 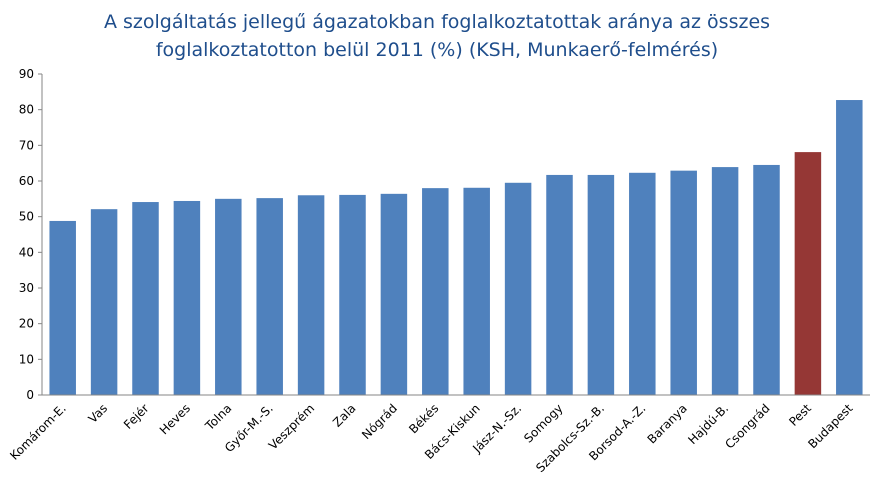 I want to click on y-tick-label: 90, so click(x=26, y=74).